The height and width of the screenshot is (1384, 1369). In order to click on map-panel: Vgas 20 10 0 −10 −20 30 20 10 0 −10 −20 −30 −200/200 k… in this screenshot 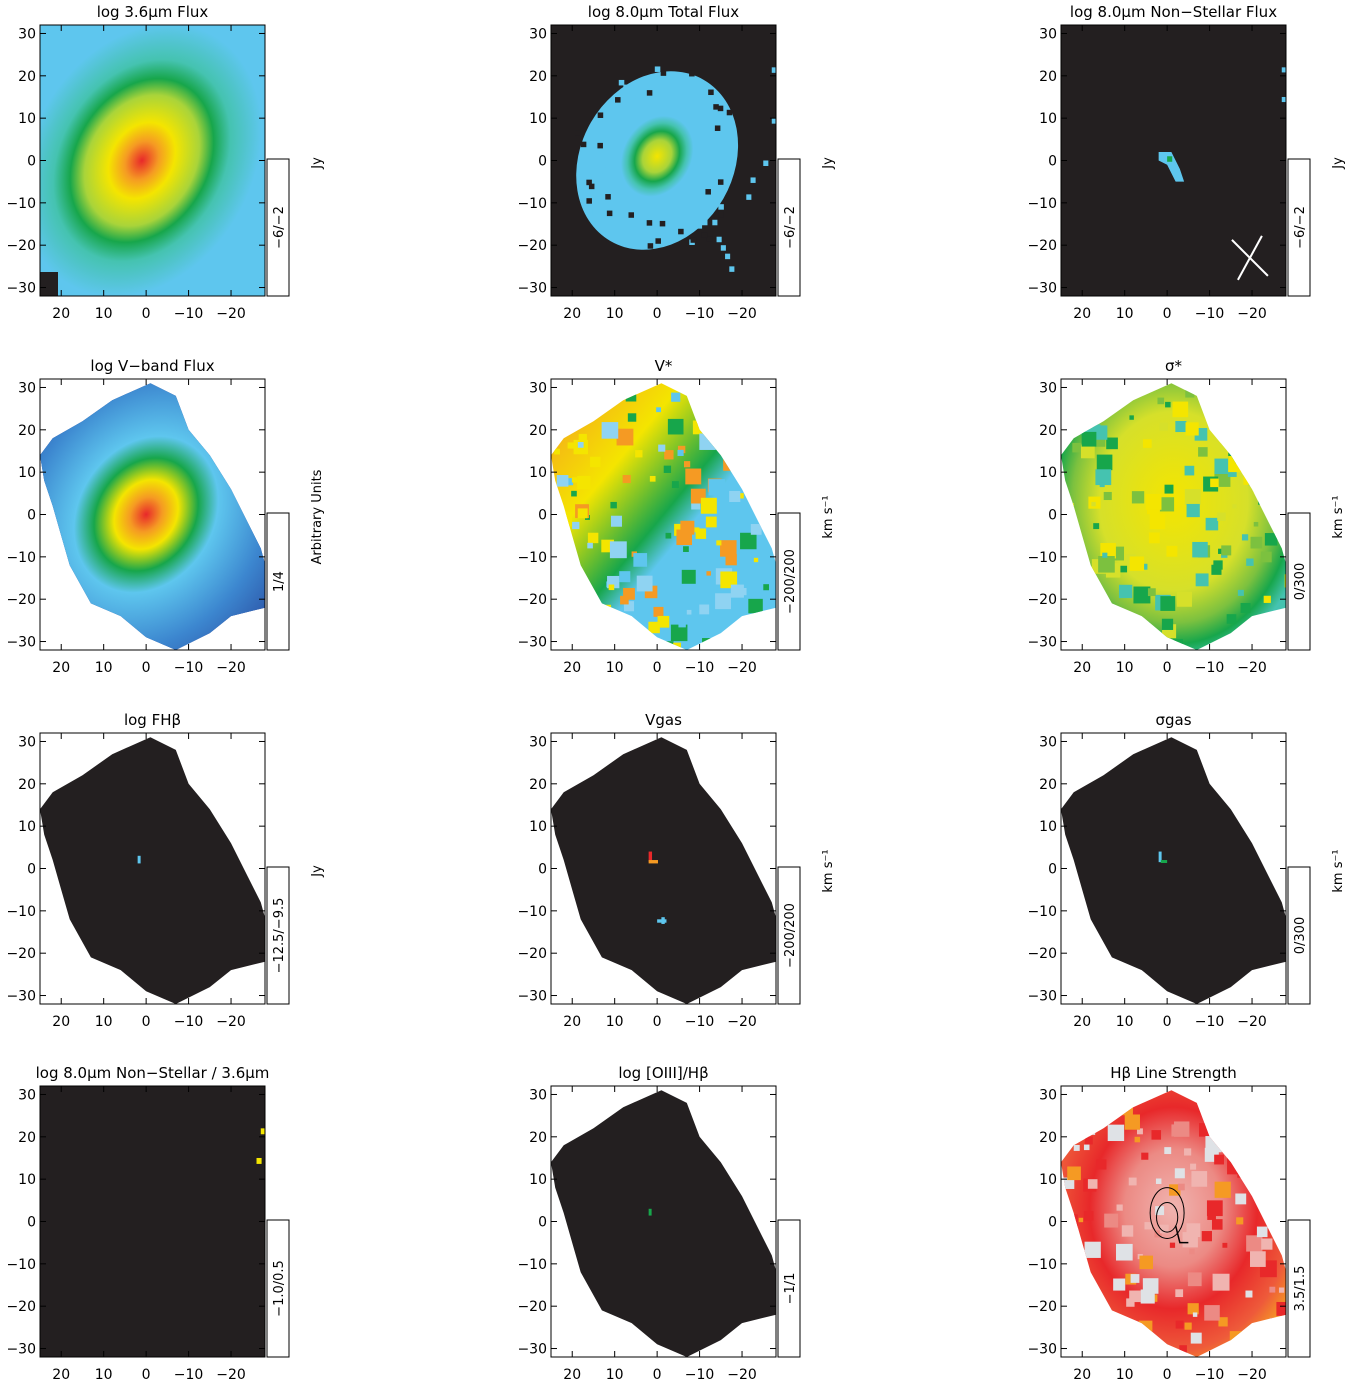, I will do `click(676, 870)`.